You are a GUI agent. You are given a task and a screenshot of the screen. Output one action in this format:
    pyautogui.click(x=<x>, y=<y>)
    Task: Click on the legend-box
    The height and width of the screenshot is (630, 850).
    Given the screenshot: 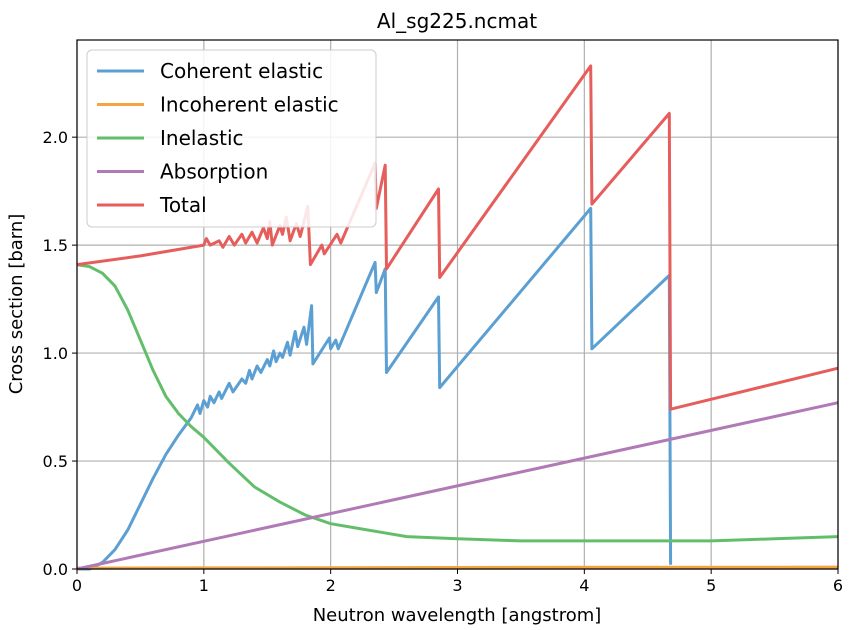 What is the action you would take?
    pyautogui.click(x=231, y=138)
    